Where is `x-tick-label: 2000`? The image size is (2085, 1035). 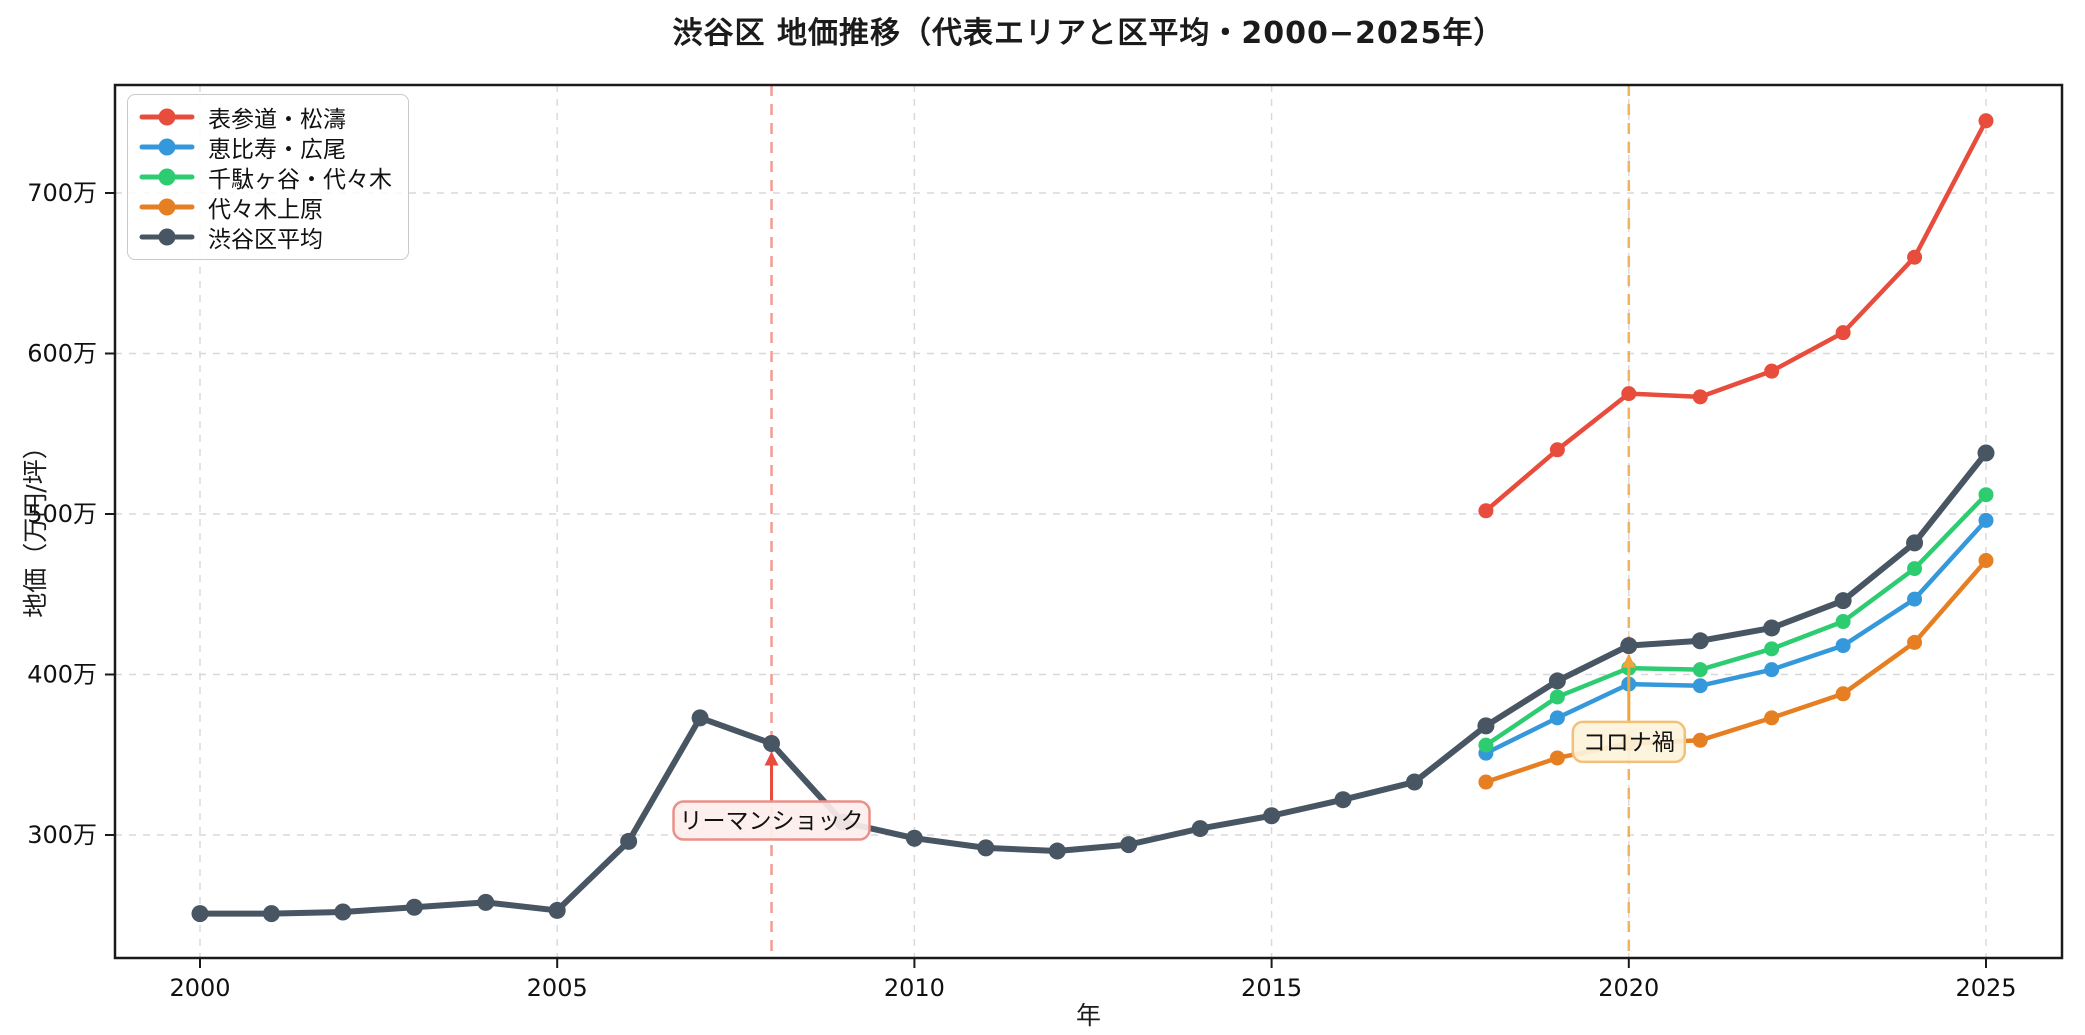
x-tick-label: 2000 is located at coordinates (199, 988).